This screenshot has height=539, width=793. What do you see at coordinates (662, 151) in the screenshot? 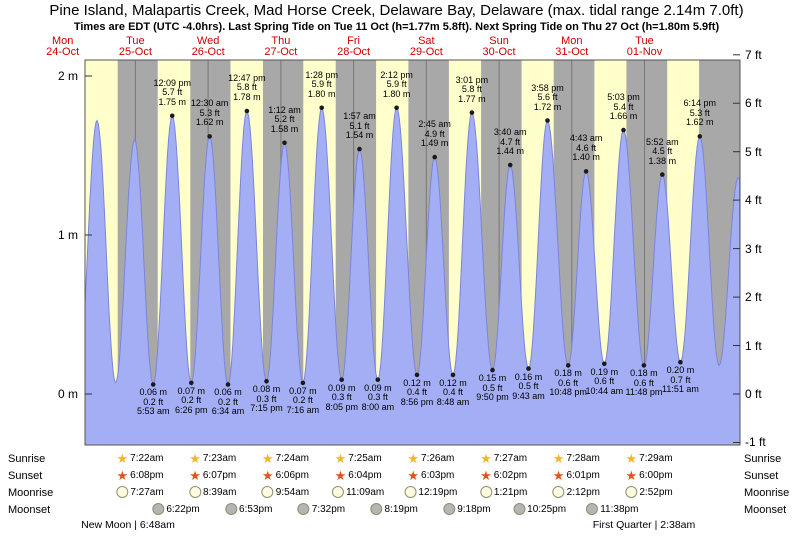
I see `high-tide-annotation: 5:52 am 4.5 ft 1.38 m` at bounding box center [662, 151].